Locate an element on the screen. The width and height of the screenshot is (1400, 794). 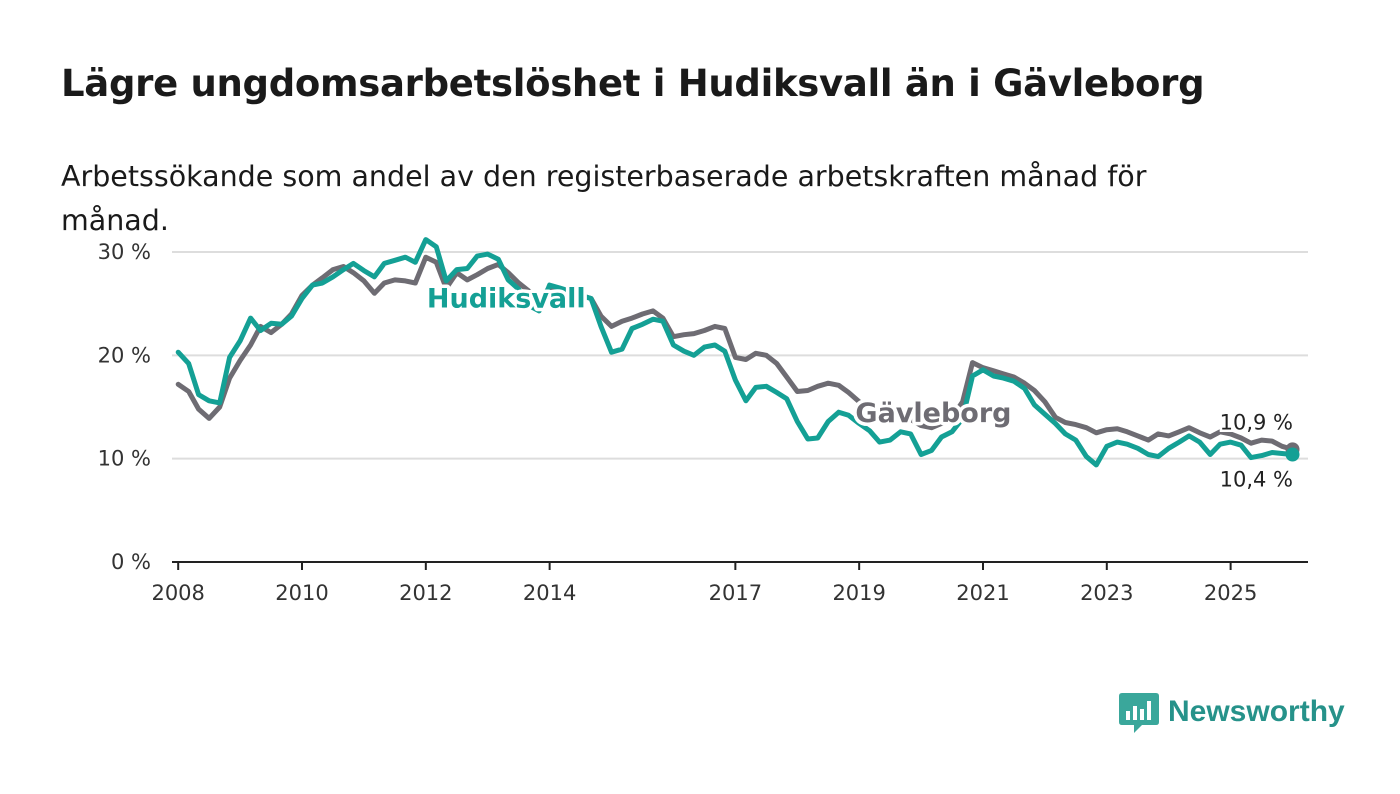
x-tick-label: 2021 is located at coordinates (982, 593).